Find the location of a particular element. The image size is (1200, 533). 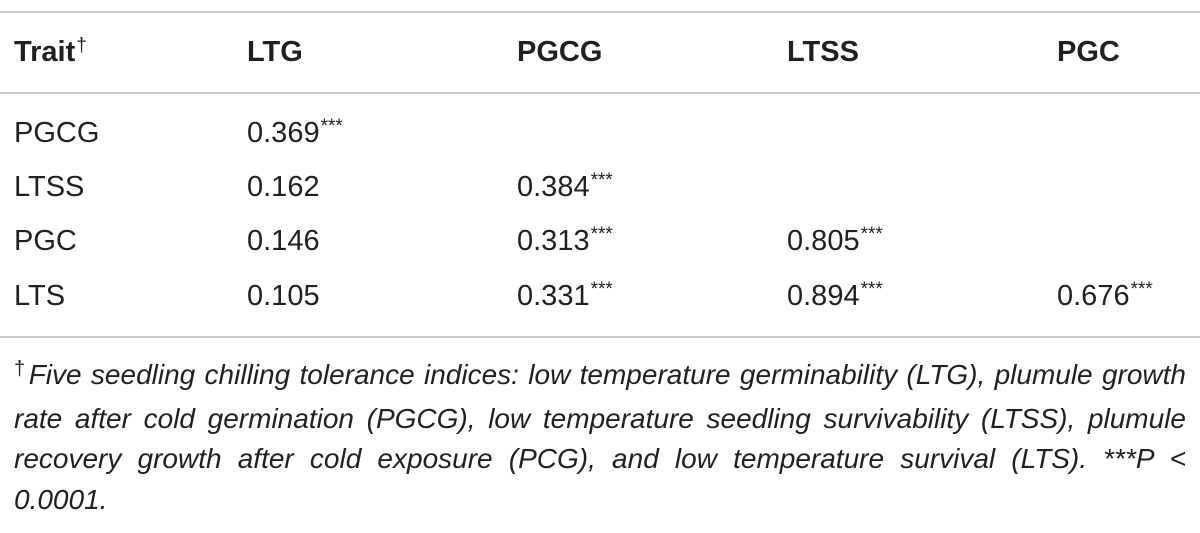

top-rule is located at coordinates (600, 12).